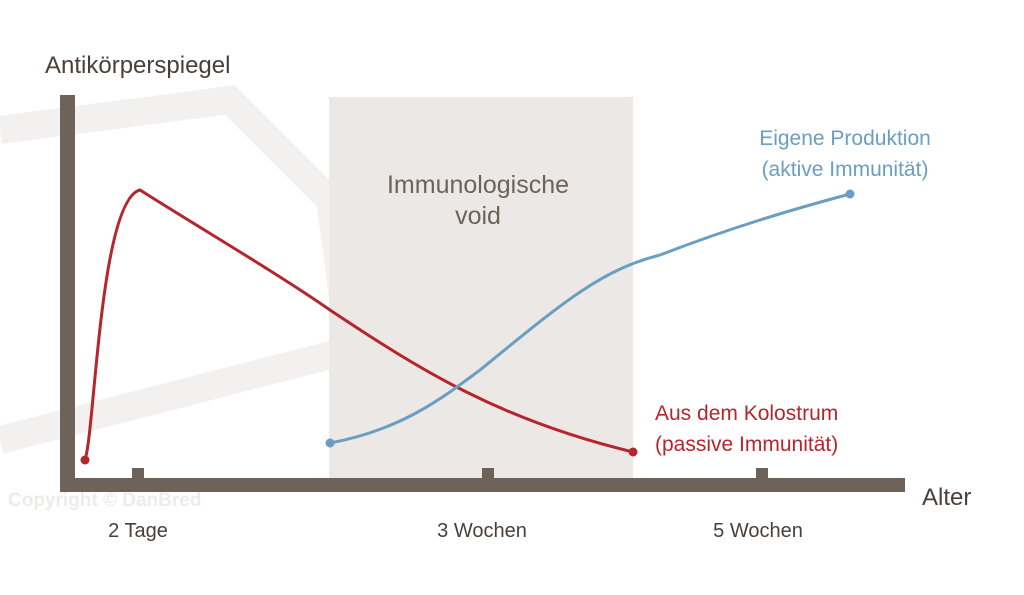 The height and width of the screenshot is (595, 1024). What do you see at coordinates (67, 293) in the screenshot?
I see `y-axis` at bounding box center [67, 293].